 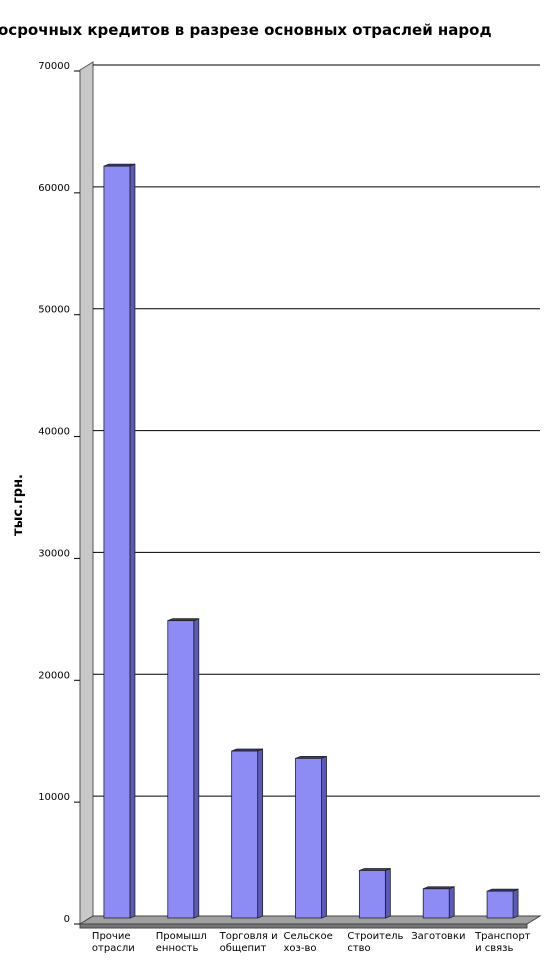 What do you see at coordinates (248, 936) in the screenshot?
I see `x-tick-label: Торговля и` at bounding box center [248, 936].